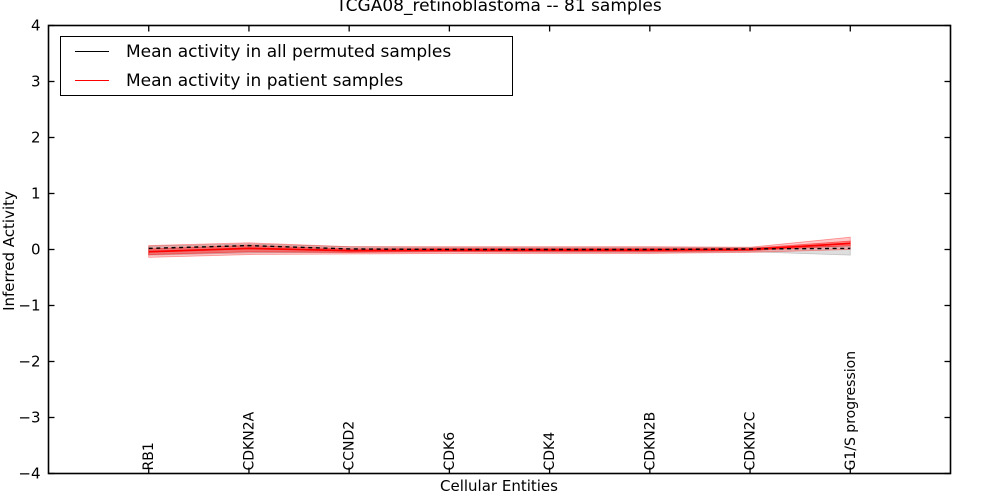 The image size is (1000, 500). What do you see at coordinates (9, 251) in the screenshot?
I see `y-axis-label: Inferred Activity` at bounding box center [9, 251].